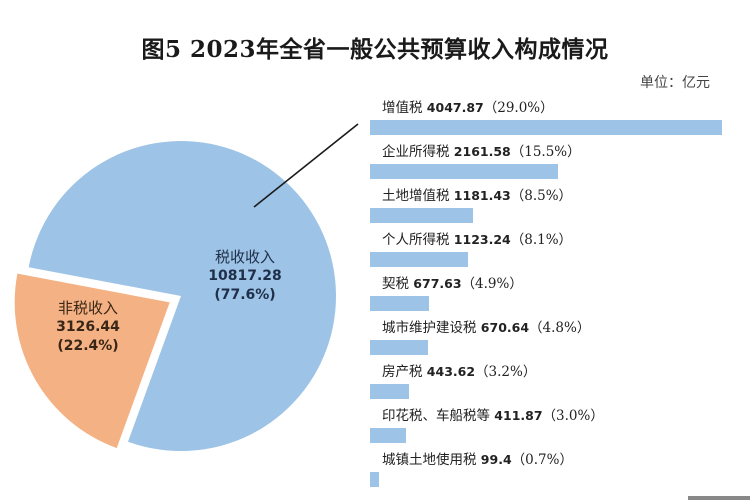  Describe the element at coordinates (87, 308) in the screenshot. I see `pie-label-nontax-name: 非税收入` at that location.